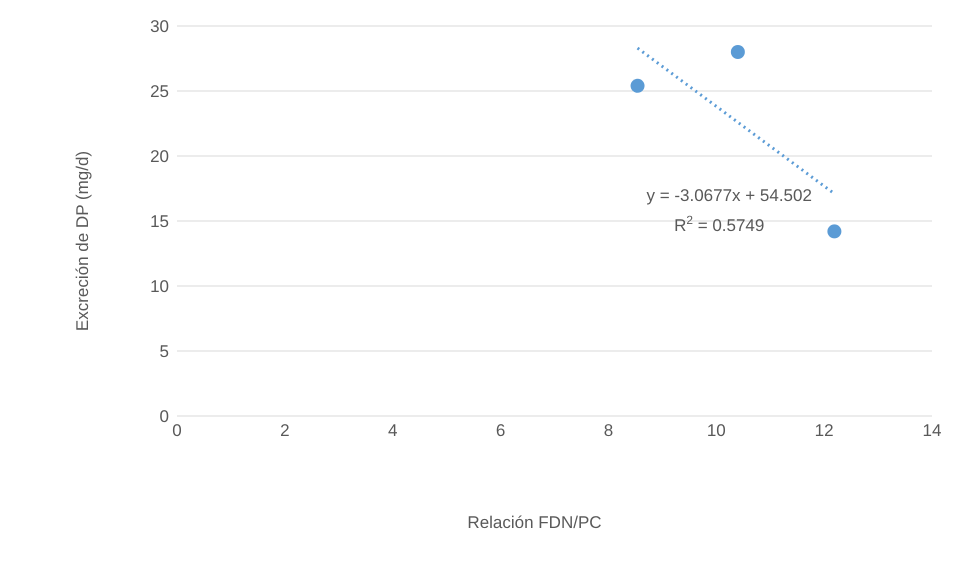 This screenshot has width=957, height=581. What do you see at coordinates (932, 430) in the screenshot?
I see `x-tick-label: 14` at bounding box center [932, 430].